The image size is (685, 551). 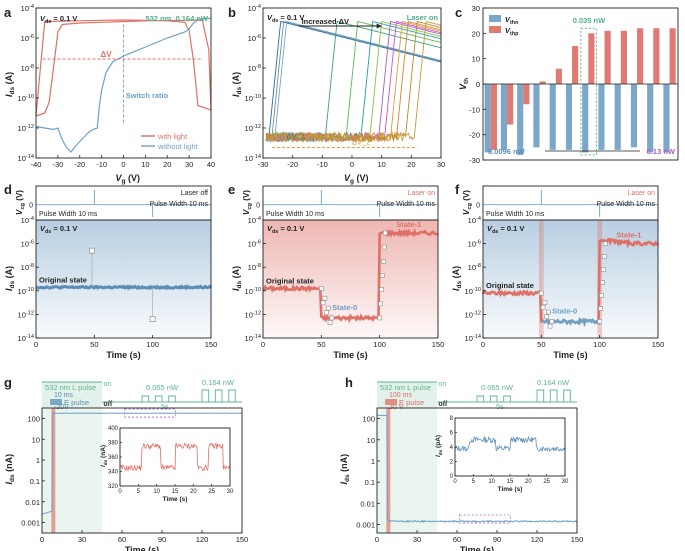 What do you see at coordinates (452, 463) in the screenshot?
I see `inset-y-tick-label: 2` at bounding box center [452, 463].